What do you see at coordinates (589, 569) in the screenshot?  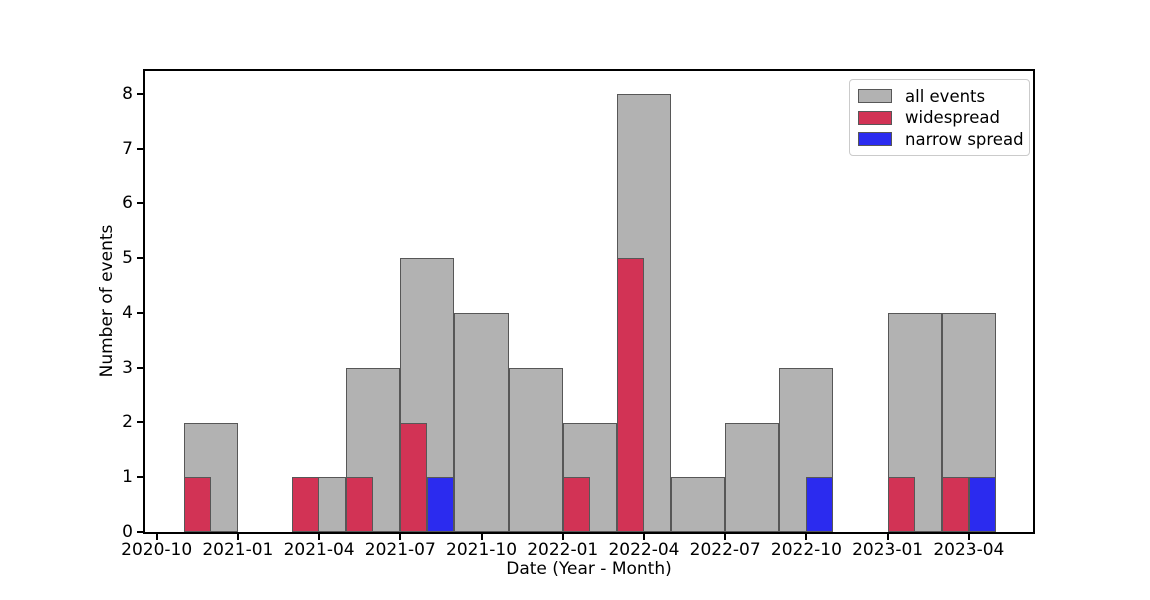 I see `x-axis-label: Date (Year - Month)` at bounding box center [589, 569].